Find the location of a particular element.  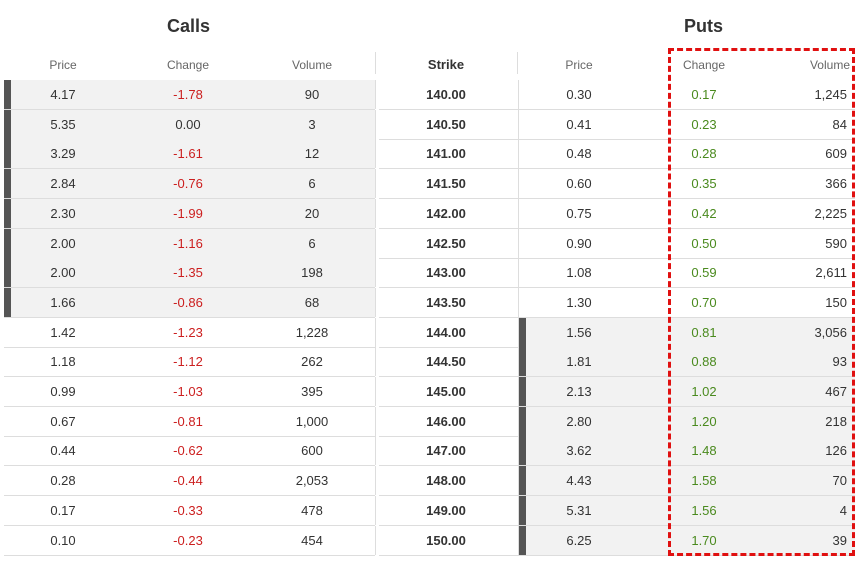

put-price-cell: 0.90 is located at coordinates (579, 243).